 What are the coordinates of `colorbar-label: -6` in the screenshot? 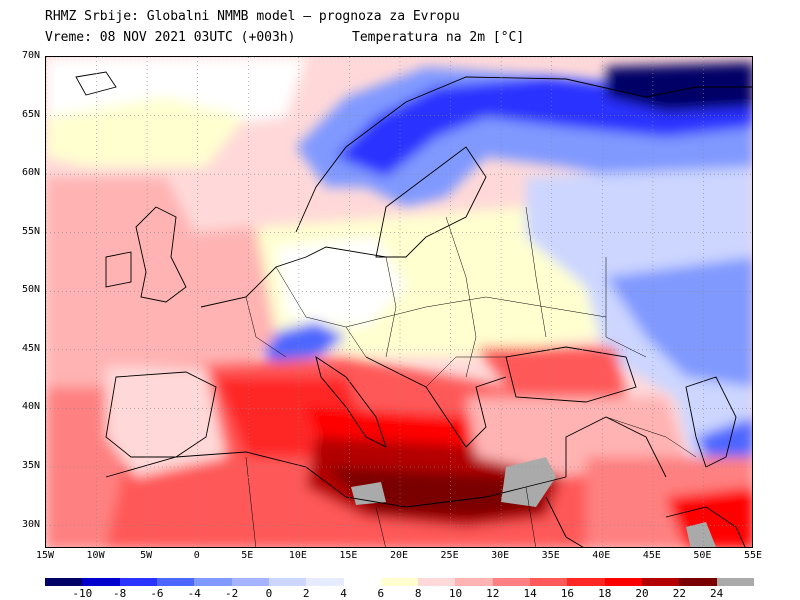 It's located at (157, 593).